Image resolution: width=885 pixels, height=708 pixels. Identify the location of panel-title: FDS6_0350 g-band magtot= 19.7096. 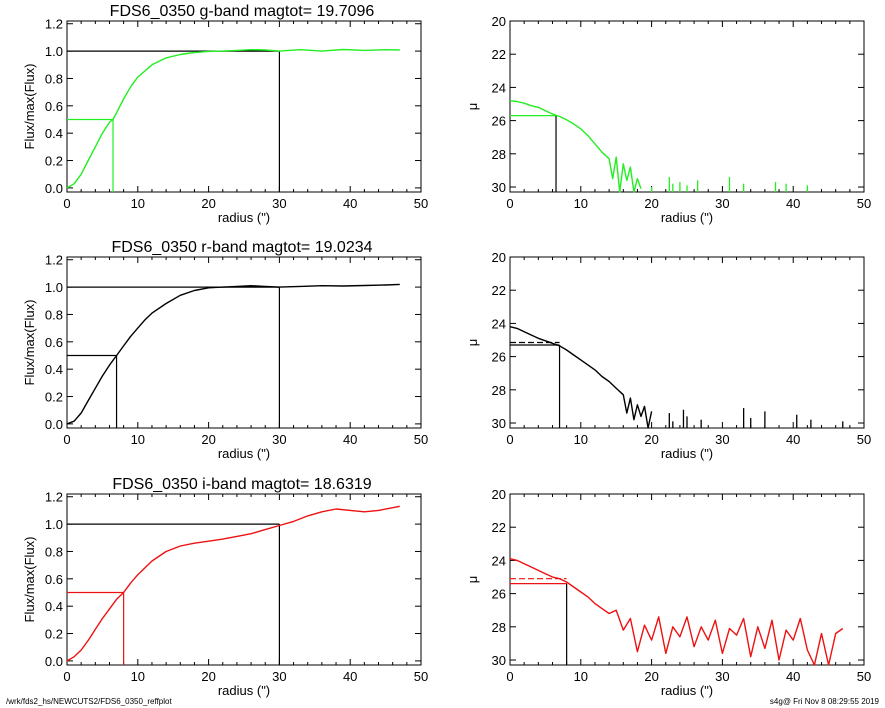
(242, 11).